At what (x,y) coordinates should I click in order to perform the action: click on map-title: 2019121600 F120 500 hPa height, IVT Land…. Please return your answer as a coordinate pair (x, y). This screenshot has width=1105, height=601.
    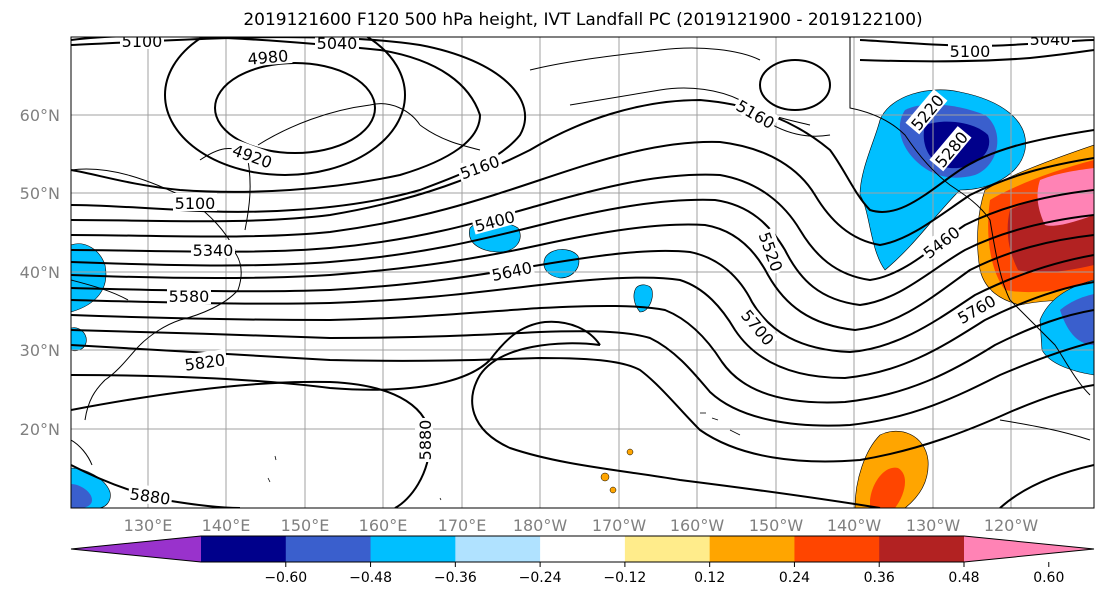
    Looking at the image, I should click on (582, 20).